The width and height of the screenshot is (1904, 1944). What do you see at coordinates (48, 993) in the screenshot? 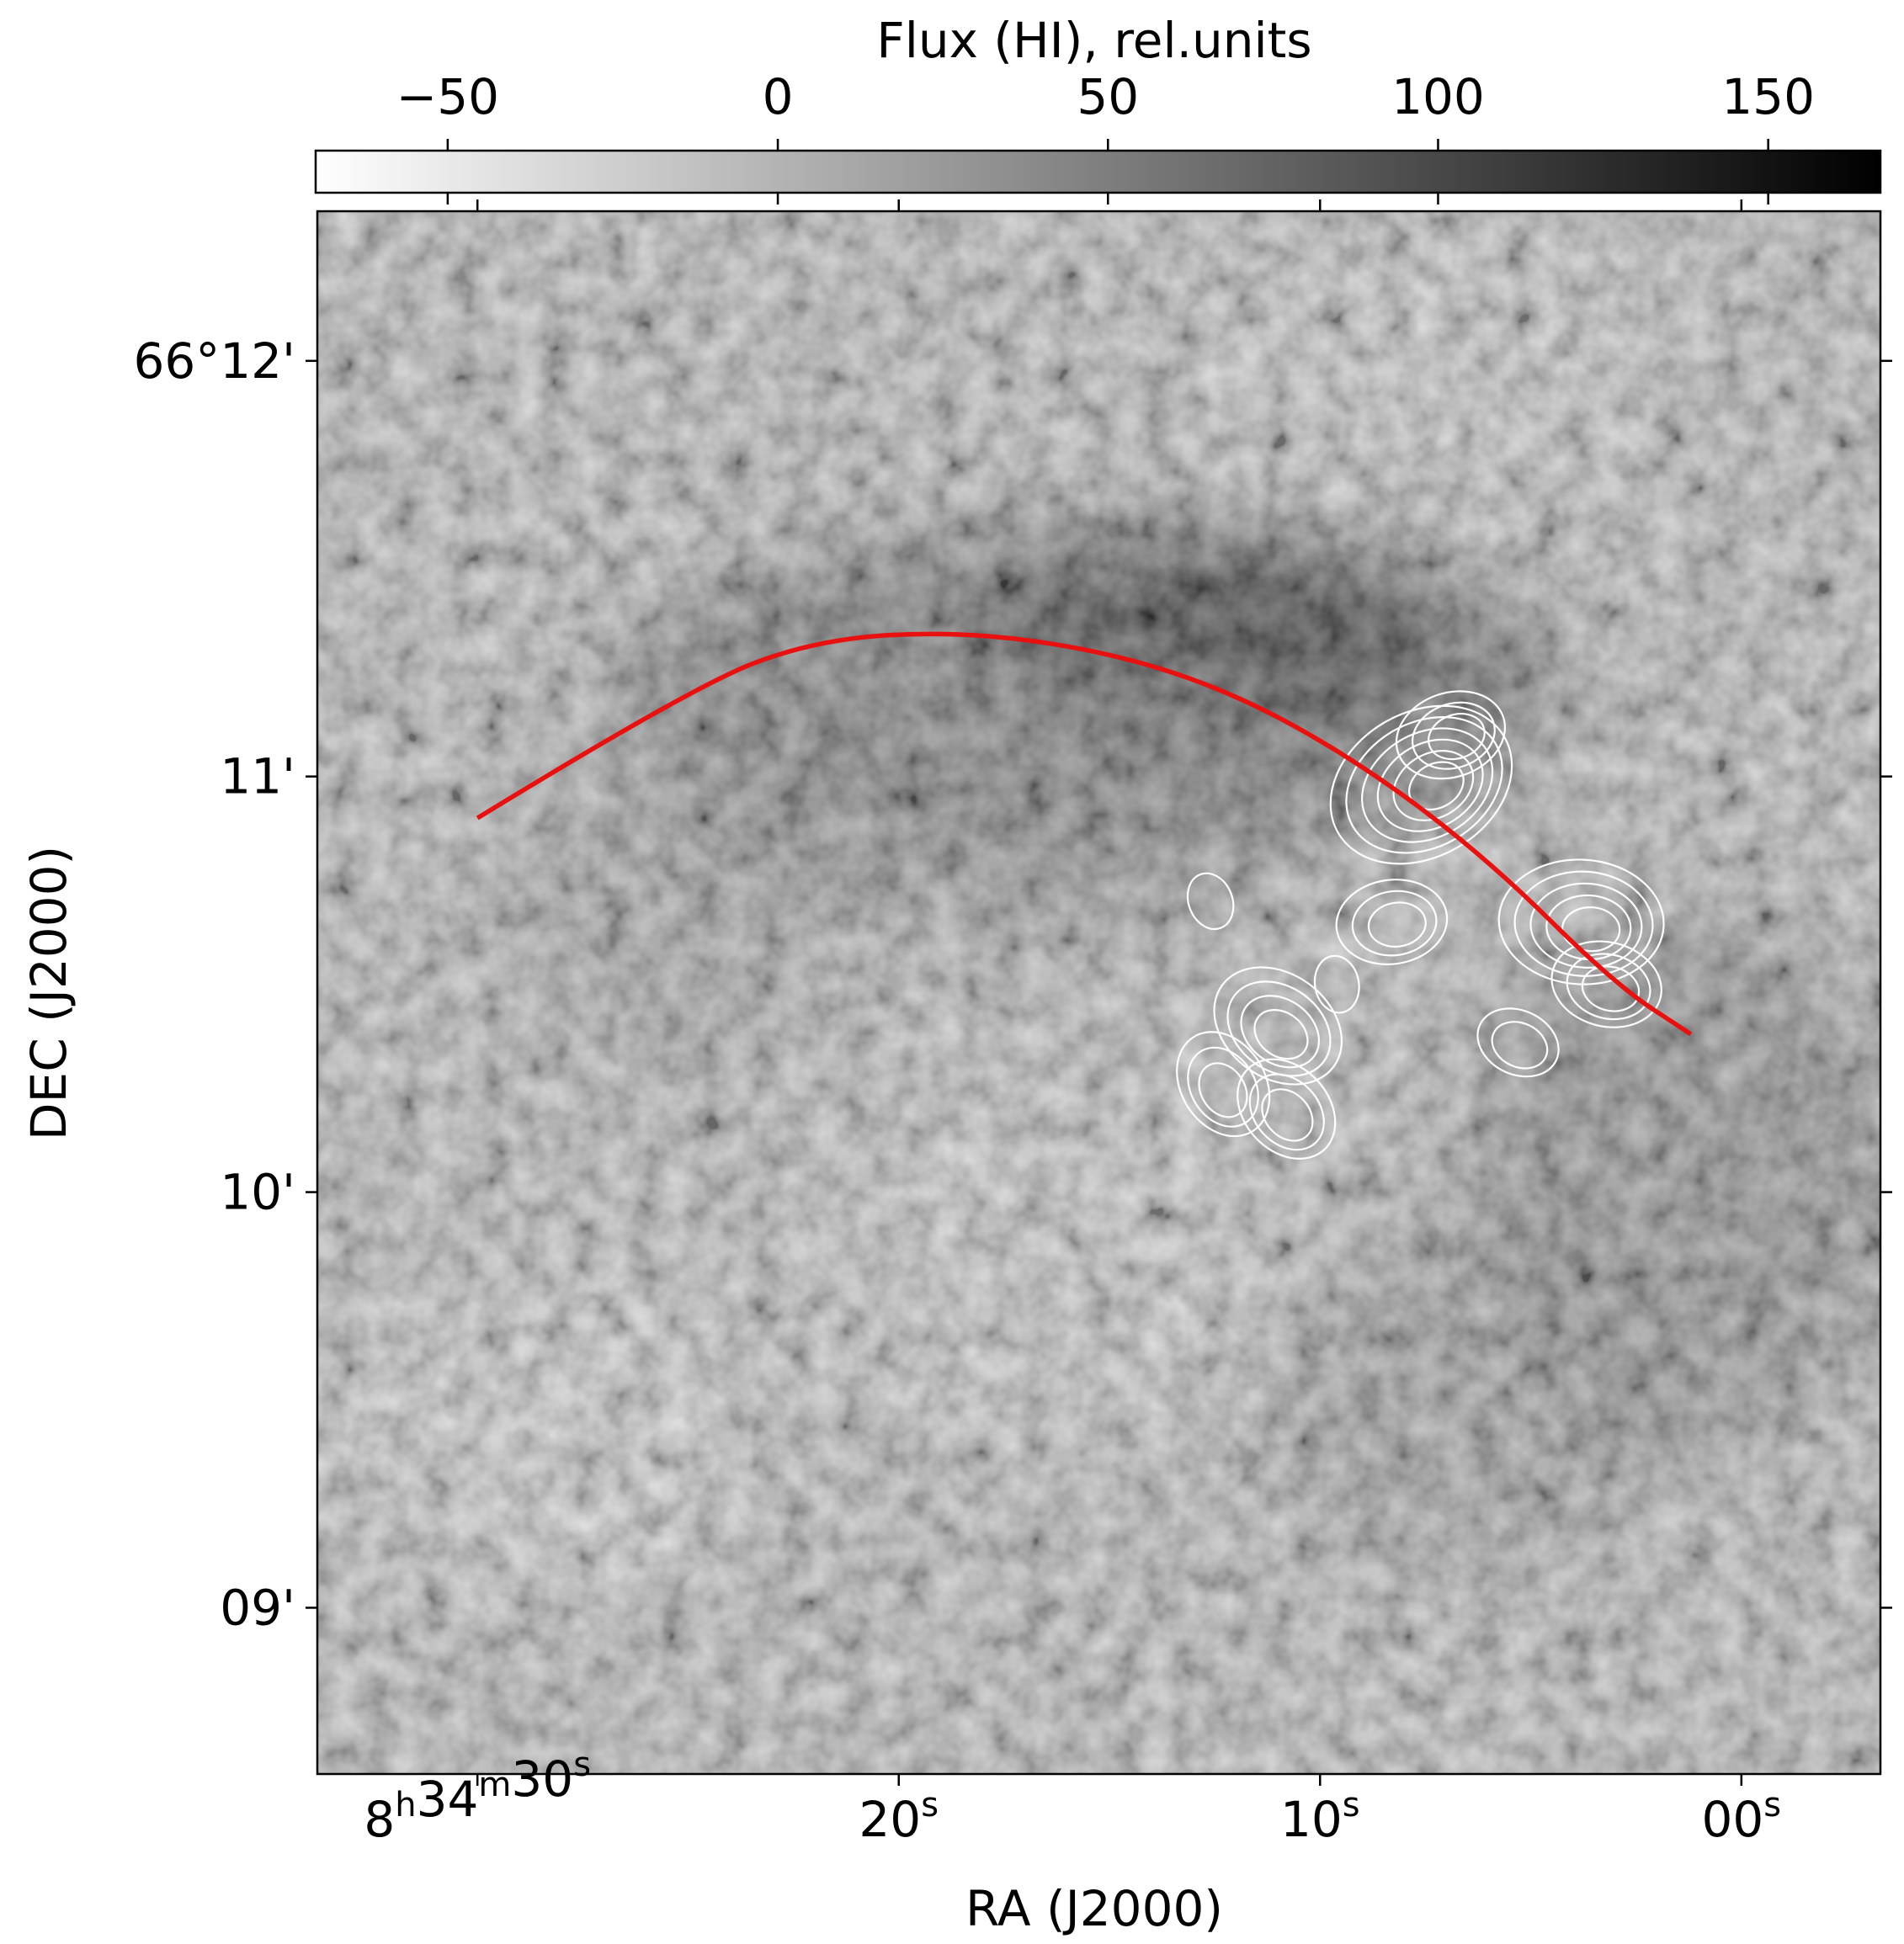
I see `y-axis-label: DEC (J2000)` at bounding box center [48, 993].